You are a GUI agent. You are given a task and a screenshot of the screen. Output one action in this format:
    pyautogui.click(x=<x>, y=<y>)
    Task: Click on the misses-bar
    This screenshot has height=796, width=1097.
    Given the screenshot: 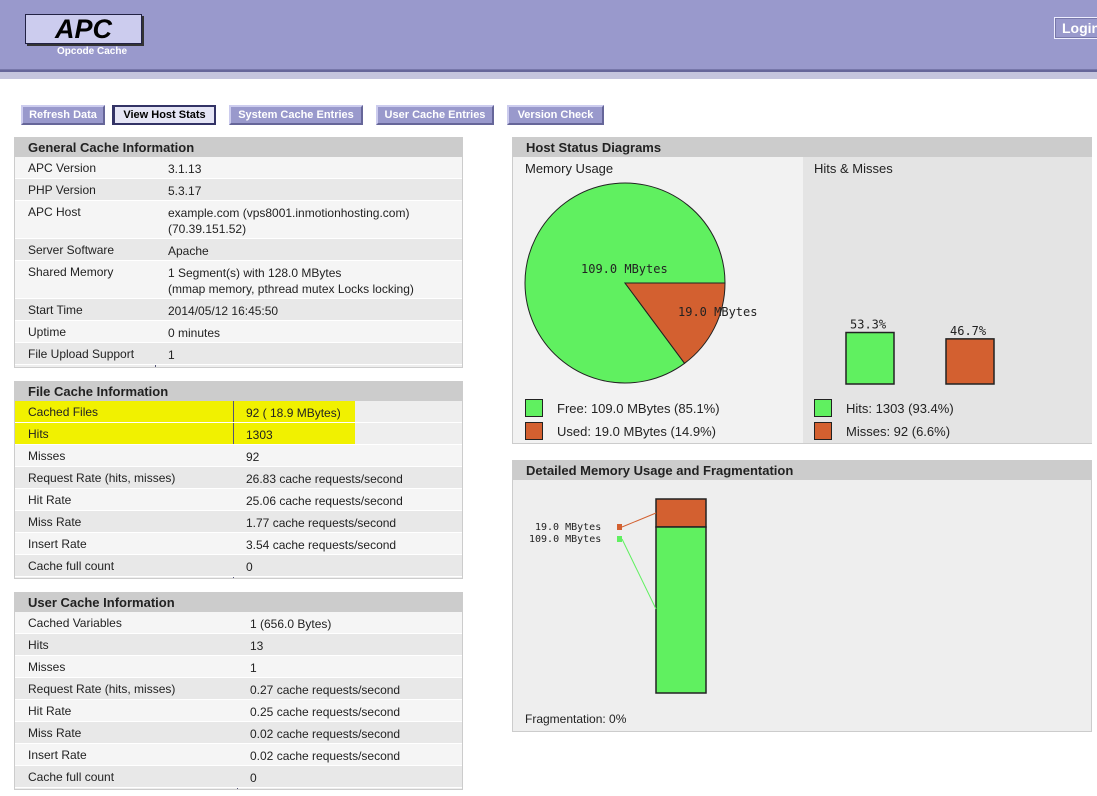 What is the action you would take?
    pyautogui.click(x=970, y=361)
    